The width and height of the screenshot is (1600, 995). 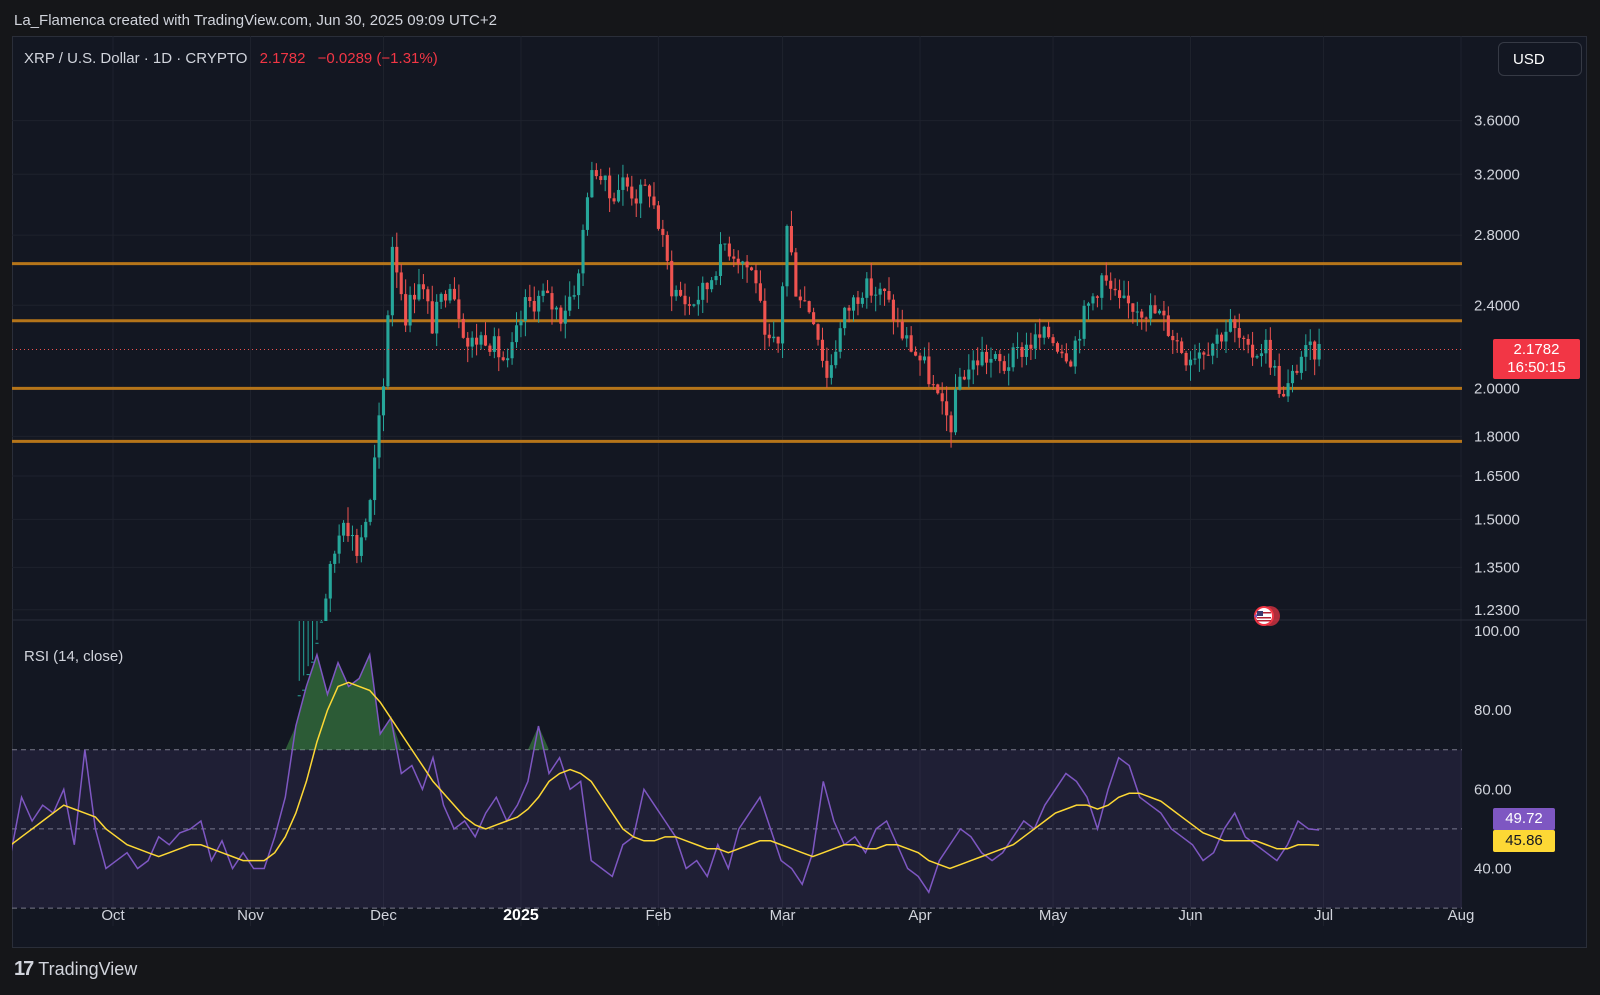 I want to click on price-axis-label: 1.6500, so click(x=1497, y=476).